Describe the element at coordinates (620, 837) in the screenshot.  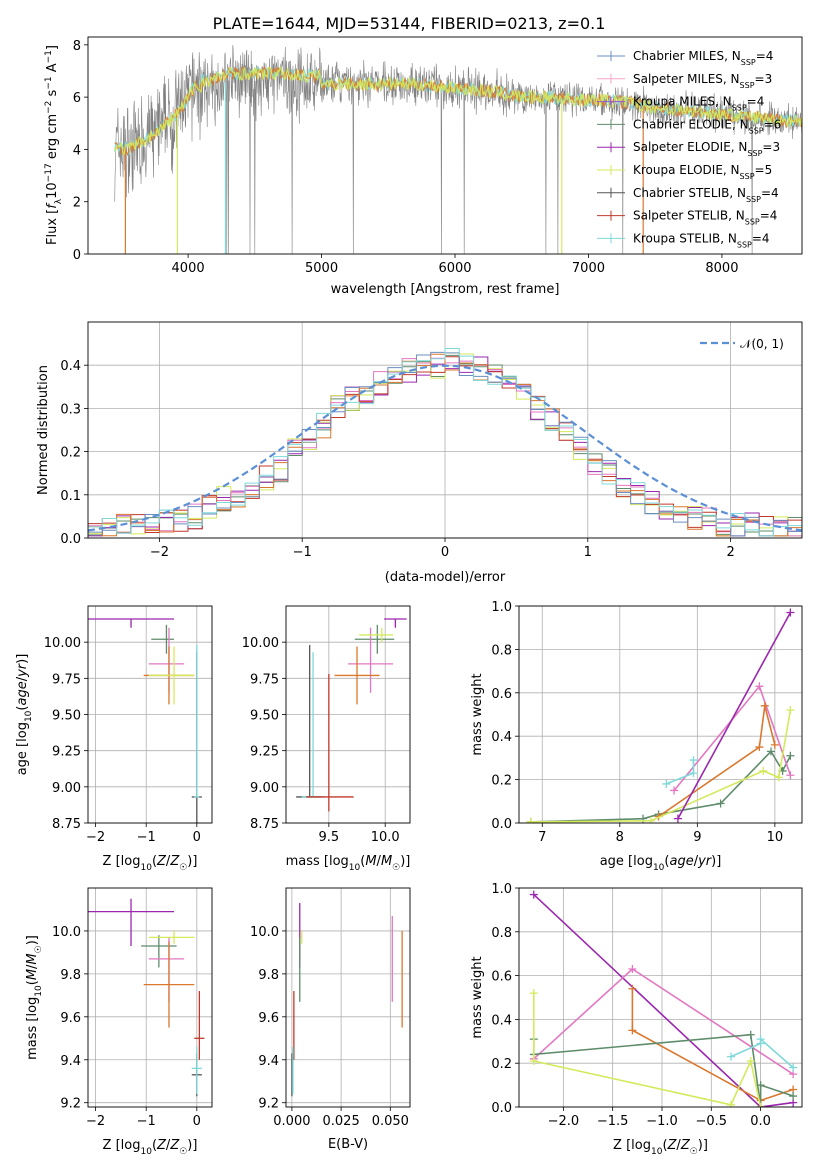
I see `x-tick-label: 8` at that location.